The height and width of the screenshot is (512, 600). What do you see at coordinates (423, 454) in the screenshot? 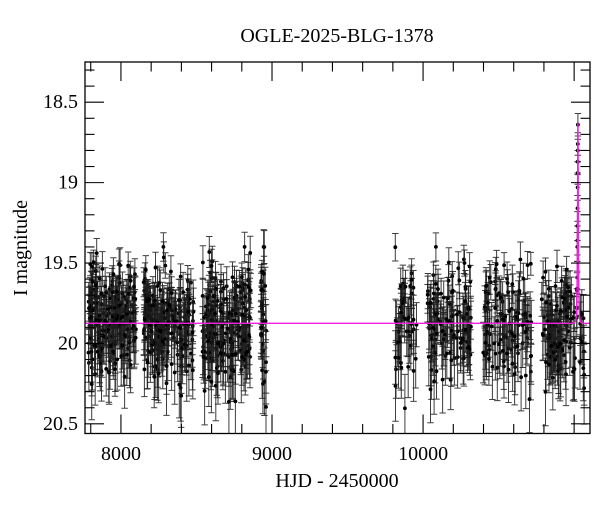
I see `x-tick-label: 10000` at bounding box center [423, 454].